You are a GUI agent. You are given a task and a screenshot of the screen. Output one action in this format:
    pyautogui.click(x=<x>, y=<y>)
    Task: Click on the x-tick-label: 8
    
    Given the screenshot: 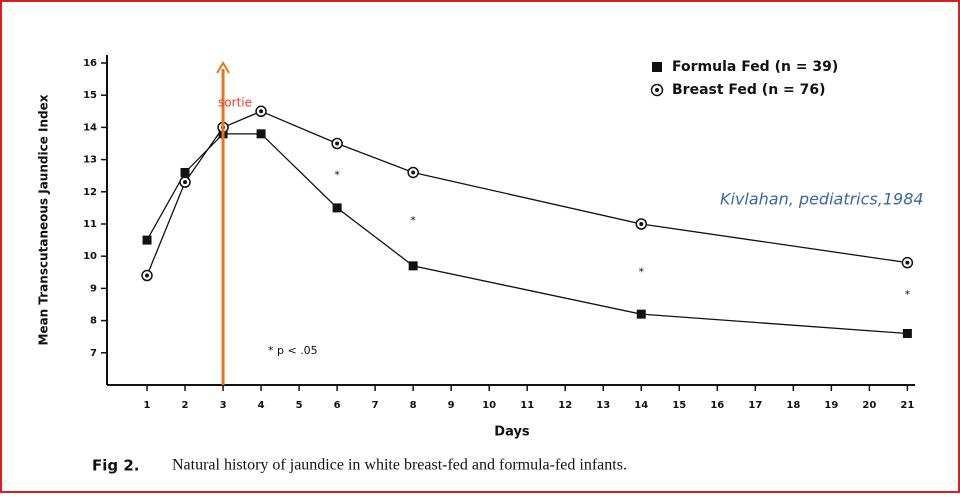 What is the action you would take?
    pyautogui.click(x=413, y=405)
    